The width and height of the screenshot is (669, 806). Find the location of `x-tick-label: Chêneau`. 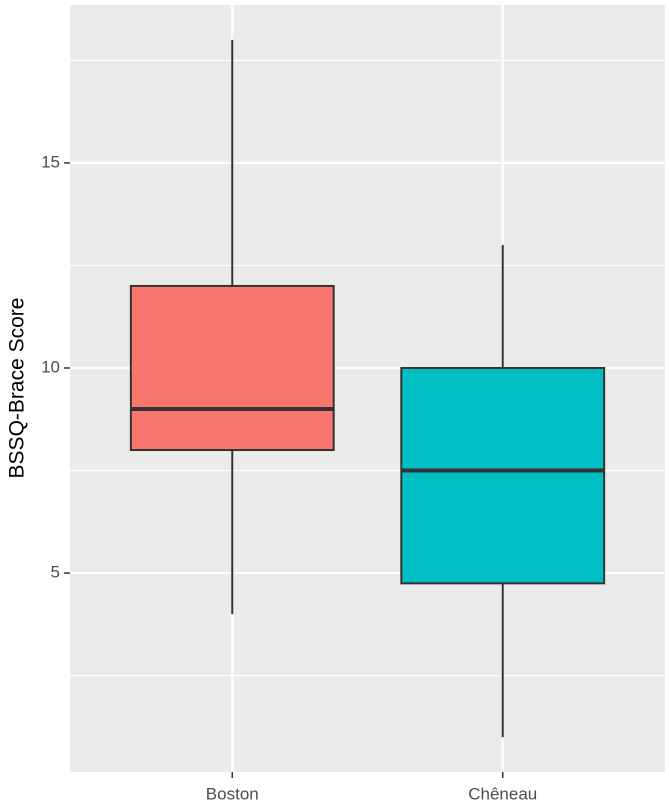

x-tick-label: Chêneau is located at coordinates (502, 793).